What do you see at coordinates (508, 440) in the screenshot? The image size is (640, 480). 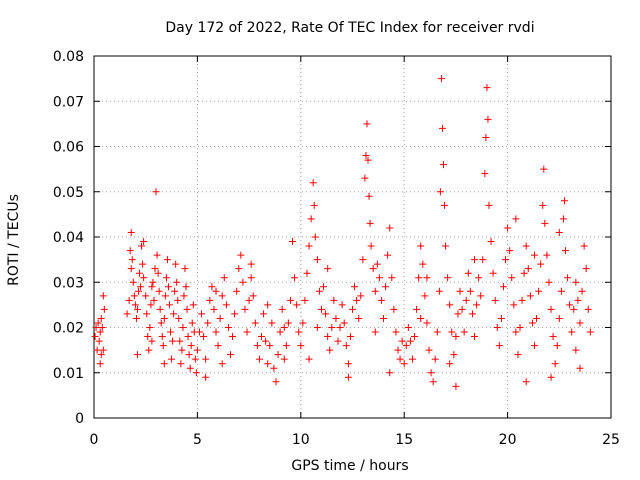 I see `x-tick-label: 20` at bounding box center [508, 440].